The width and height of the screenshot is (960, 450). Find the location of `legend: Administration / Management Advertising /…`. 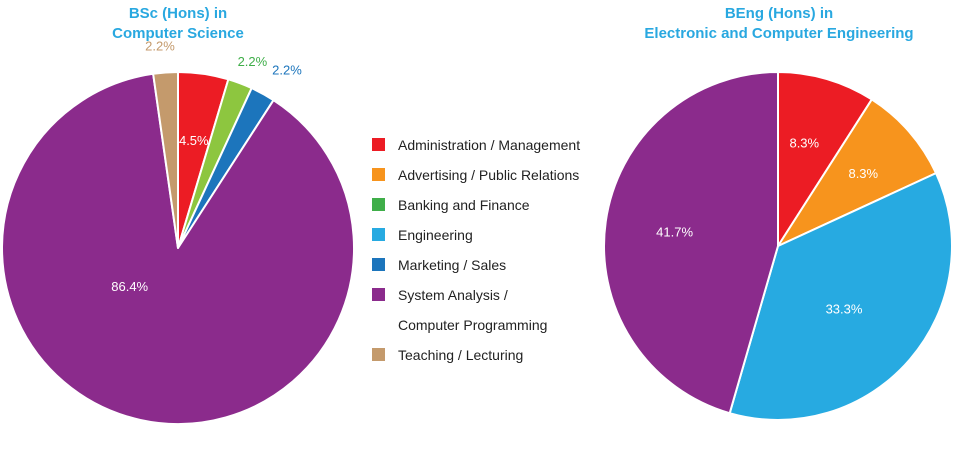

legend: Administration / Management Advertising /… is located at coordinates (476, 250).